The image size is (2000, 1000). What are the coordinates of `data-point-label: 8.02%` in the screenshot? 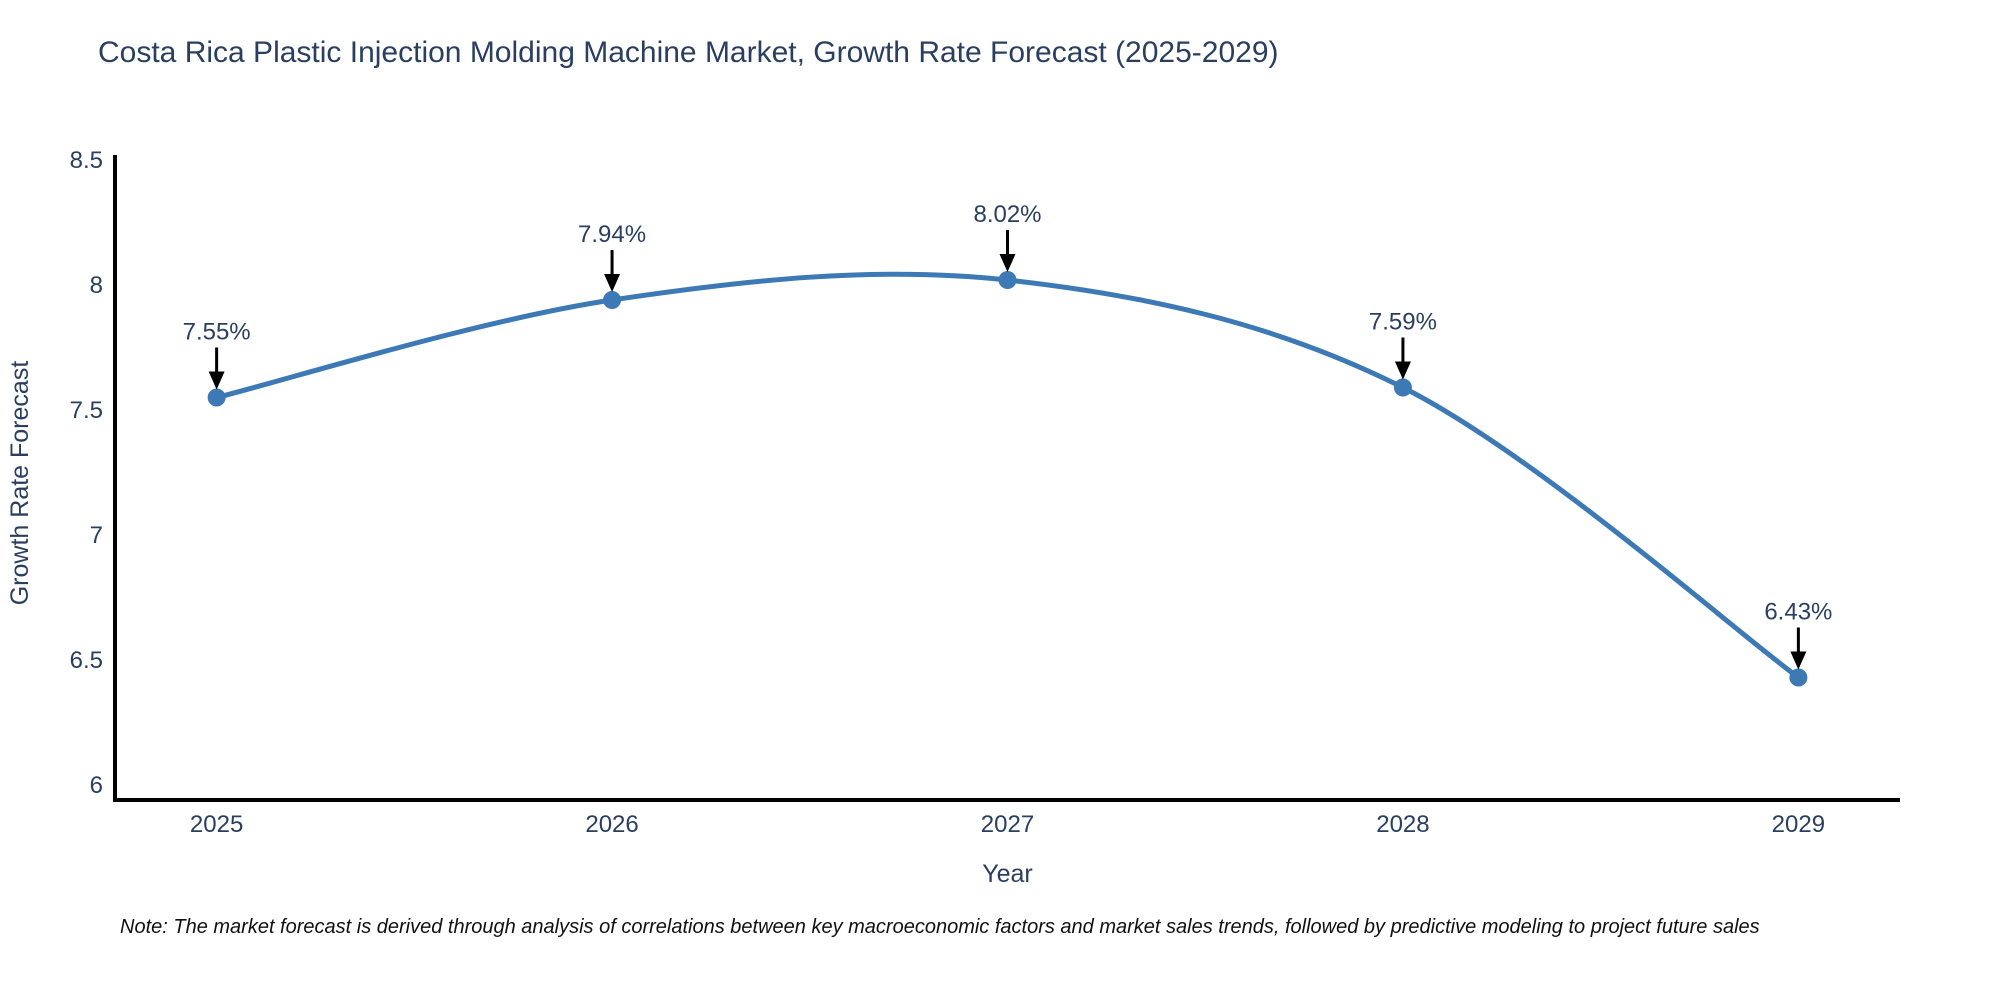 It's located at (1007, 214).